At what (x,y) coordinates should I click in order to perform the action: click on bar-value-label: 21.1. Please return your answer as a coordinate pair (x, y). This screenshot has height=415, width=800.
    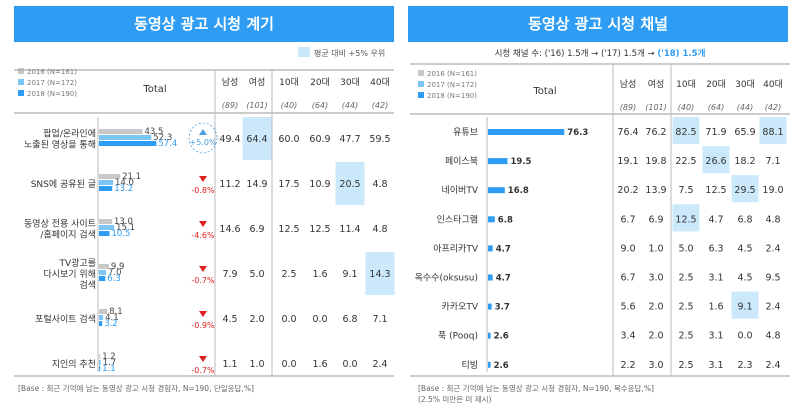
    Looking at the image, I should click on (131, 177).